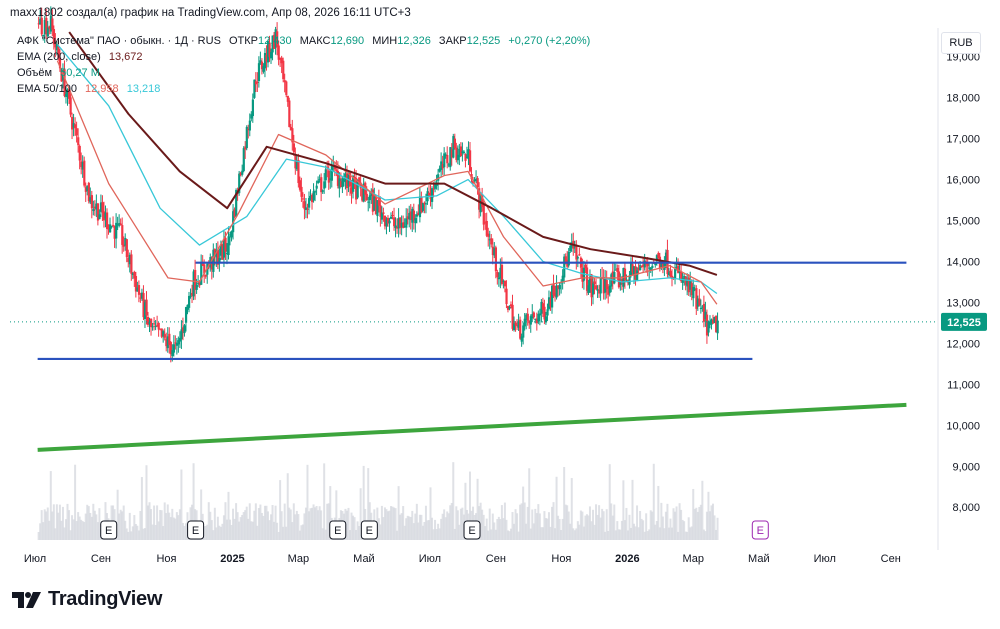 The width and height of the screenshot is (1000, 629). What do you see at coordinates (966, 467) in the screenshot?
I see `y-tick-label: 9,000` at bounding box center [966, 467].